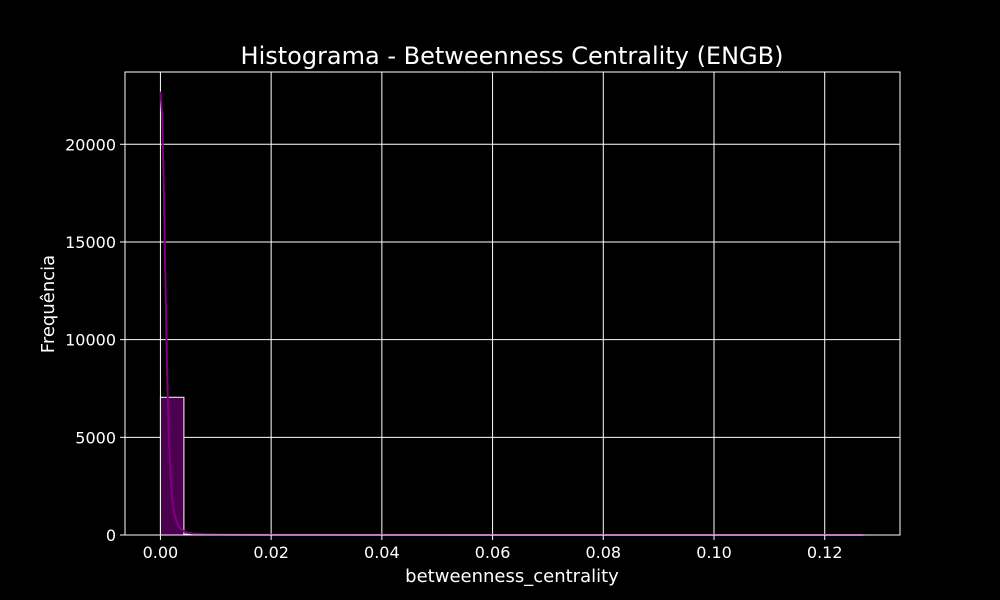  Describe the element at coordinates (90, 144) in the screenshot. I see `y-tick-label: 20000` at that location.